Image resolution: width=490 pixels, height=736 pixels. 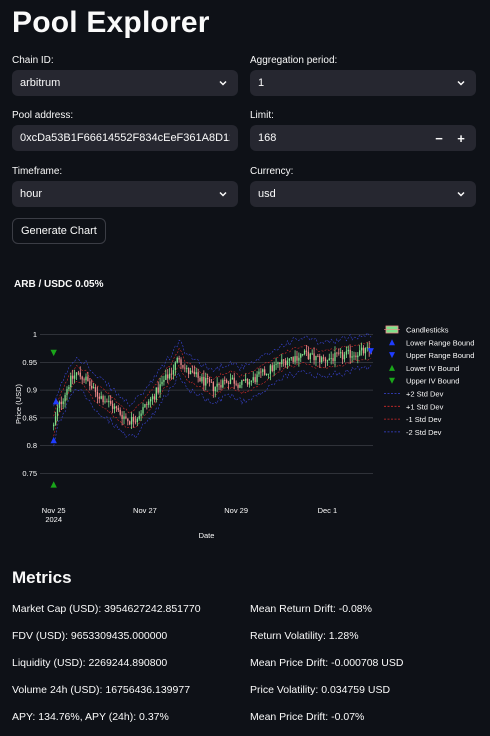 I want to click on legend-upper-range-bound: Upper Range Bound, so click(x=440, y=355).